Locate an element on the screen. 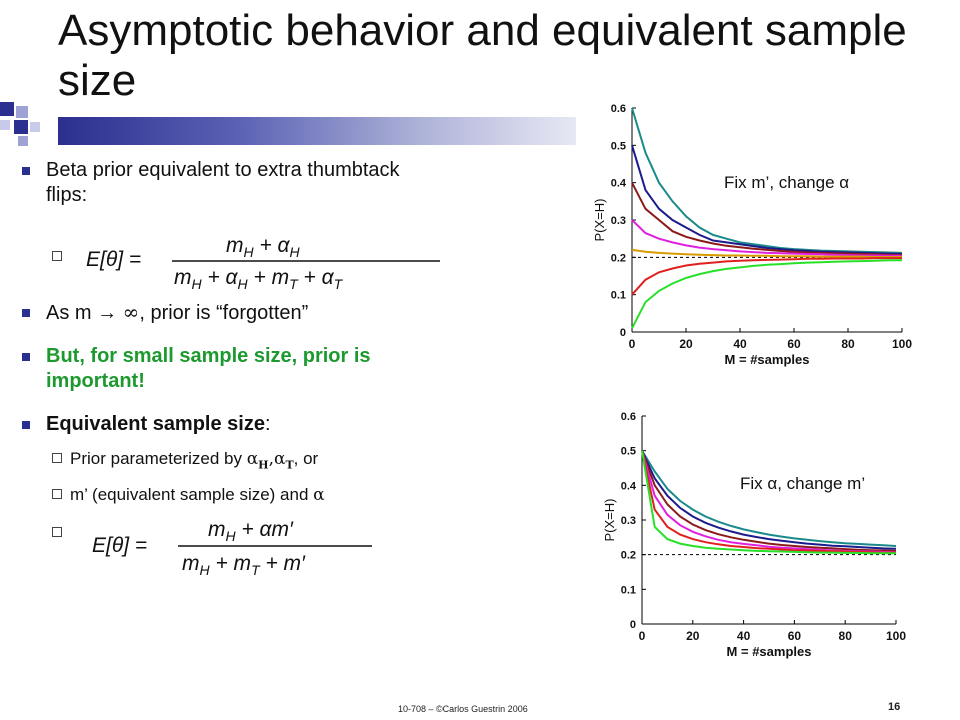 The width and height of the screenshot is (960, 720). bullet-asymptotic: As m → ∞, prior is “forgotten” is located at coordinates (165, 313).